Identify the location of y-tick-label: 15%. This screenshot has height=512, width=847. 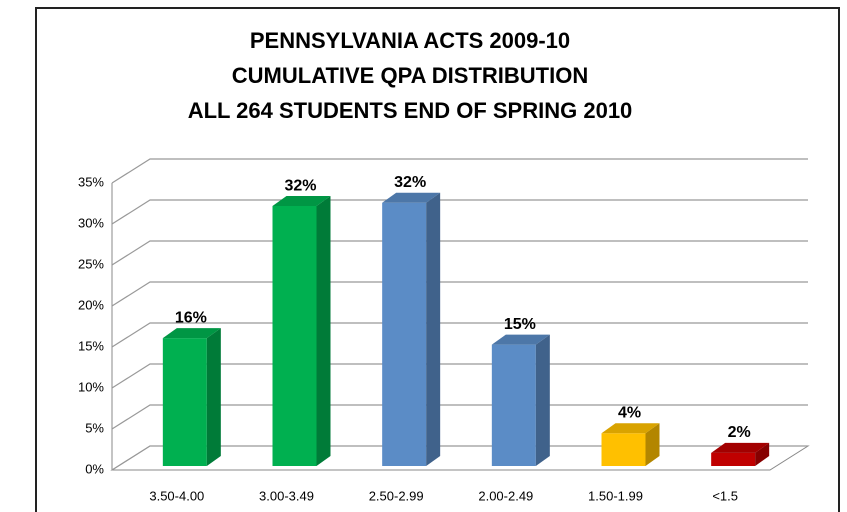
(91, 345).